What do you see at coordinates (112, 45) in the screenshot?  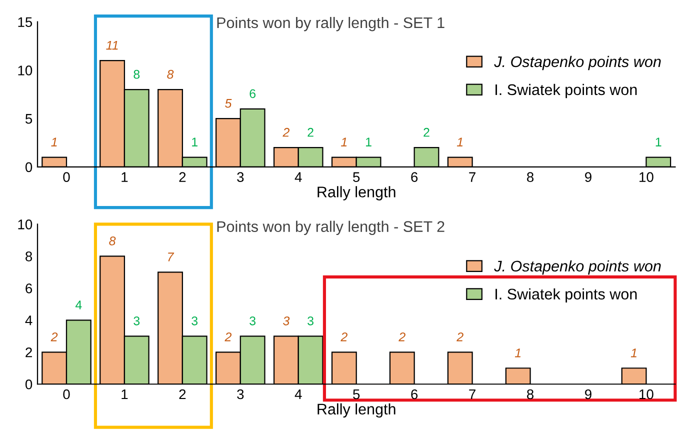 I see `data-label: 11` at bounding box center [112, 45].